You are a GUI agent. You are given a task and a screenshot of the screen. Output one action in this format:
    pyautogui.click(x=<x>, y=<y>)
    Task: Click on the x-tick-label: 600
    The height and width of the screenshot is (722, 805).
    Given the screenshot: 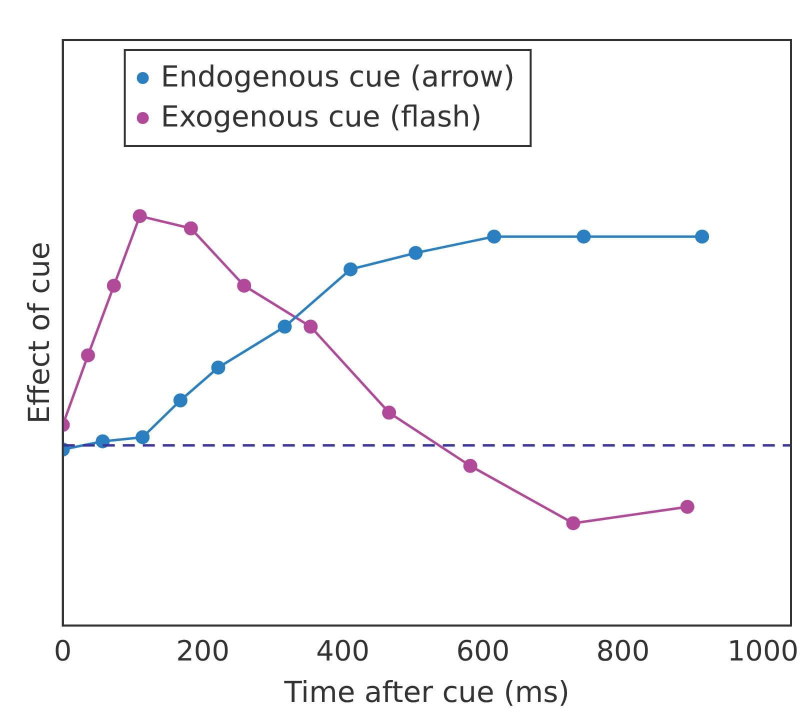 What is the action you would take?
    pyautogui.click(x=483, y=651)
    